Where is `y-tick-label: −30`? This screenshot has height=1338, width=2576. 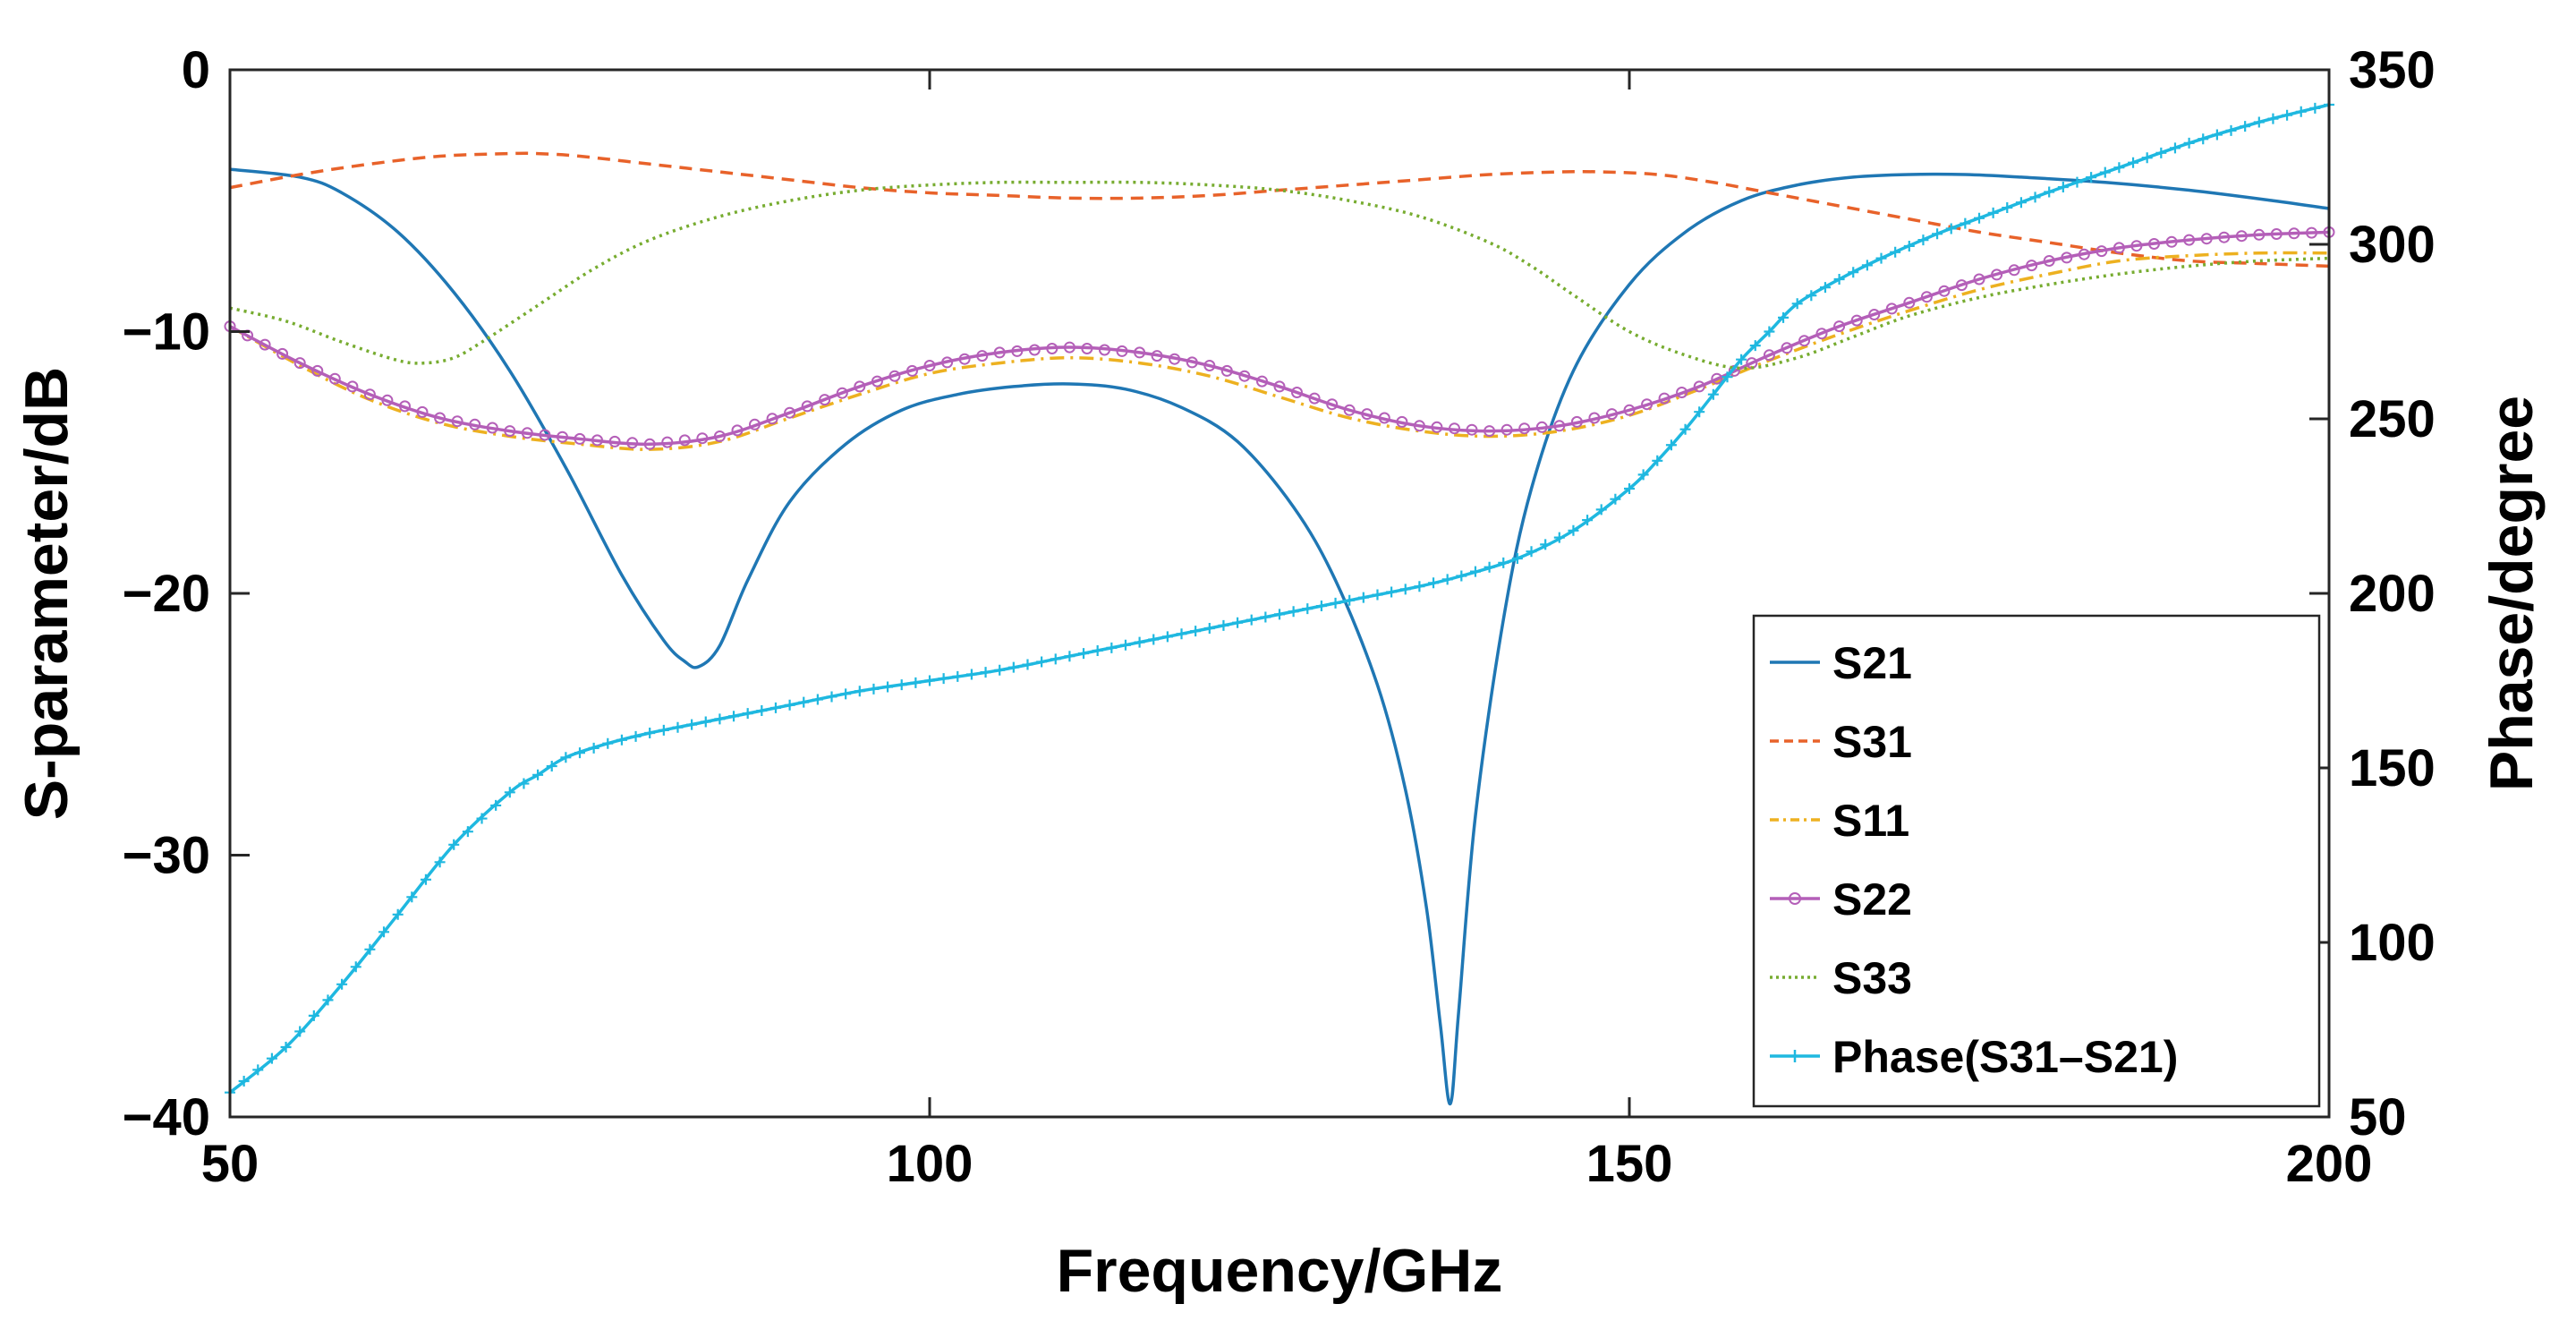 y-tick-label: −30 is located at coordinates (166, 856).